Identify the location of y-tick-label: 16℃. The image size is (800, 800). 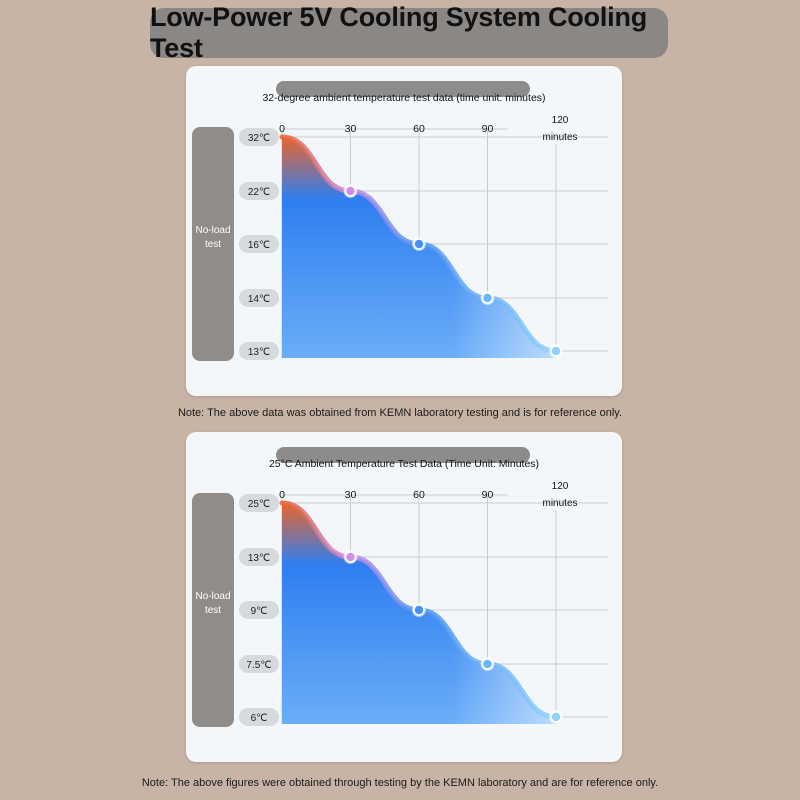
(259, 245).